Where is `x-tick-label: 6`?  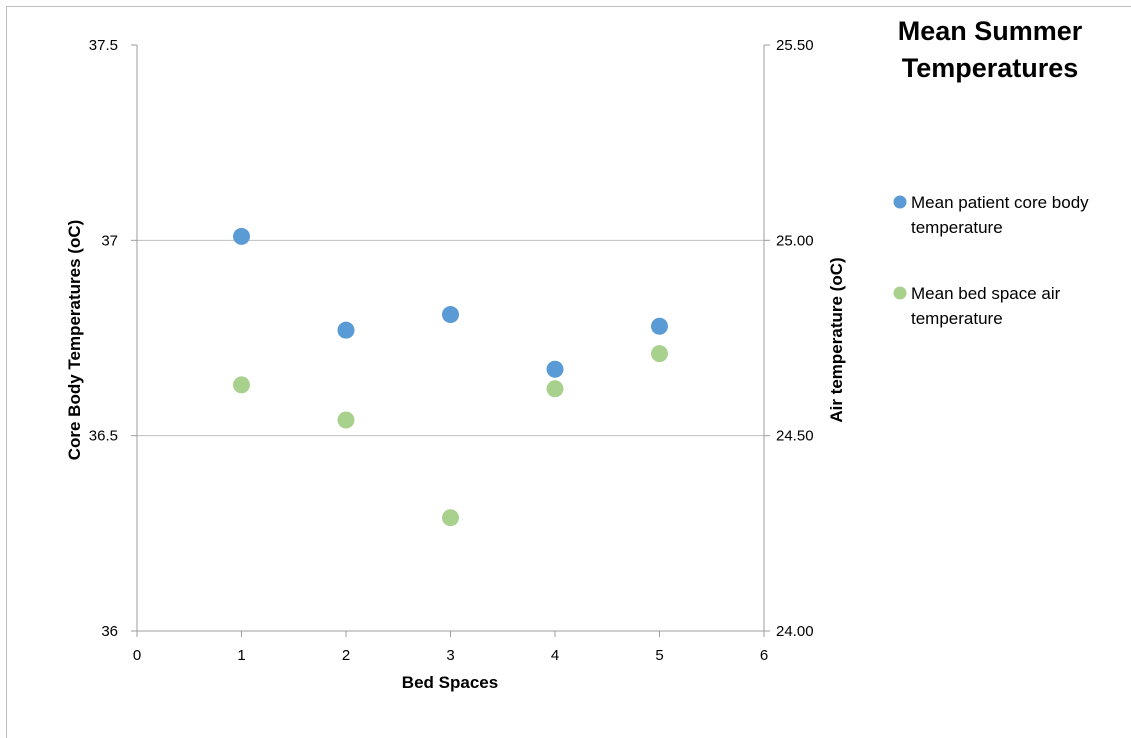 x-tick-label: 6 is located at coordinates (764, 655).